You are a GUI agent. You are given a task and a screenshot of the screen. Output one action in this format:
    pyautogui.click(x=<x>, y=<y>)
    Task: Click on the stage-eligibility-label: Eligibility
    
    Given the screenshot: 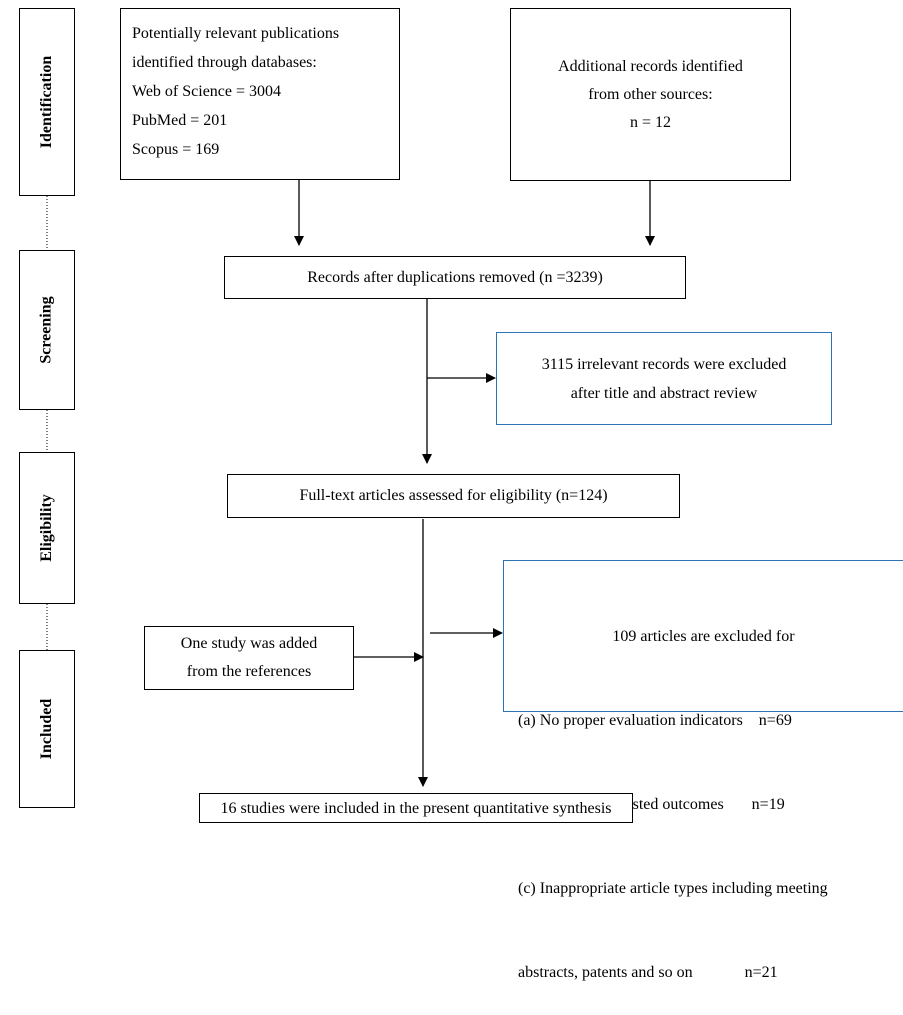 What is the action you would take?
    pyautogui.click(x=47, y=528)
    